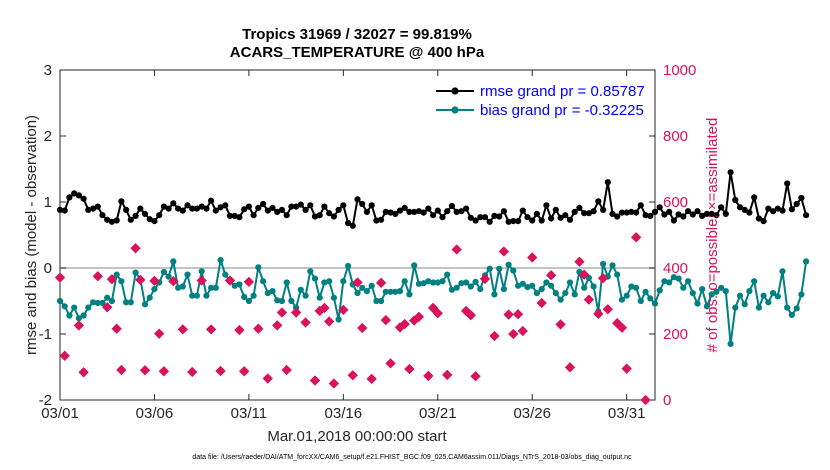  What do you see at coordinates (675, 202) in the screenshot?
I see `y-right-tick-label: 600` at bounding box center [675, 202].